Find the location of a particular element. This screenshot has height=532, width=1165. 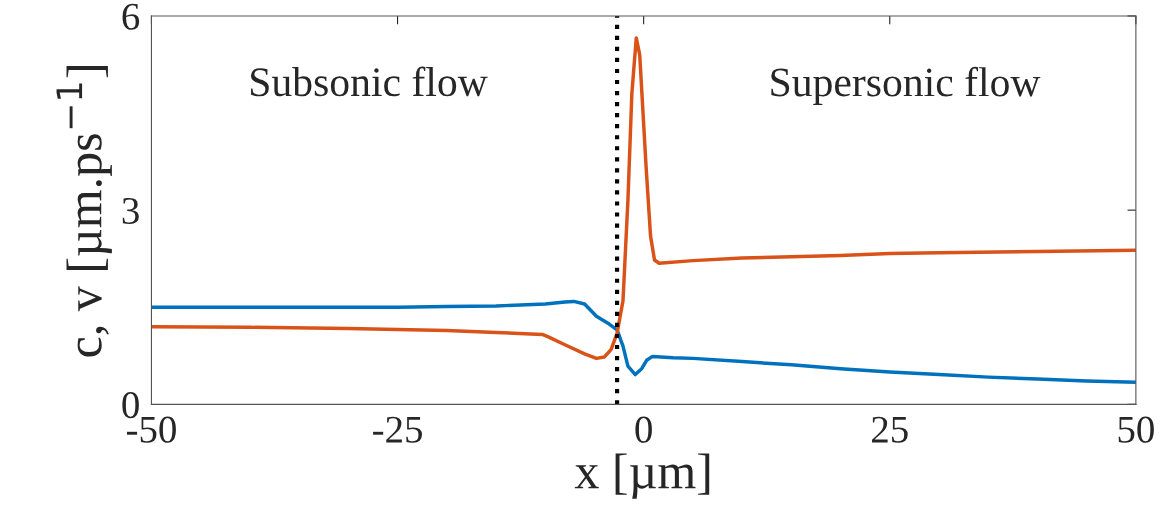

x-tick-label: -25 is located at coordinates (397, 429).